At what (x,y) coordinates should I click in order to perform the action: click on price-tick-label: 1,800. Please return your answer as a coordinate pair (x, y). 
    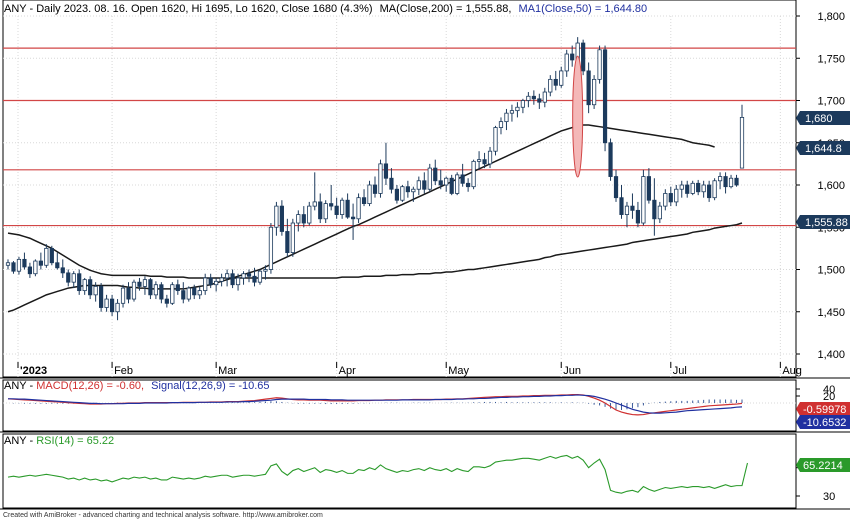
    Looking at the image, I should click on (831, 17).